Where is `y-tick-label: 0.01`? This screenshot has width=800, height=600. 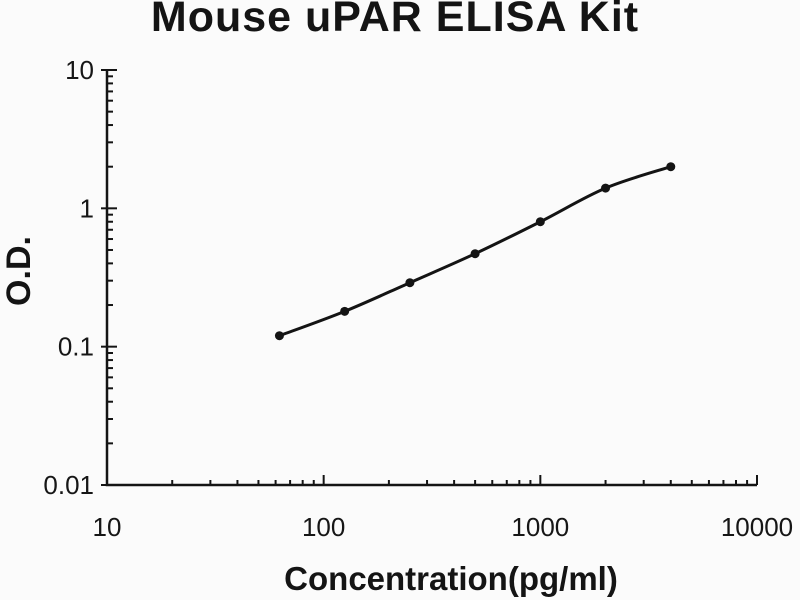
y-tick-label: 0.01 is located at coordinates (68, 485).